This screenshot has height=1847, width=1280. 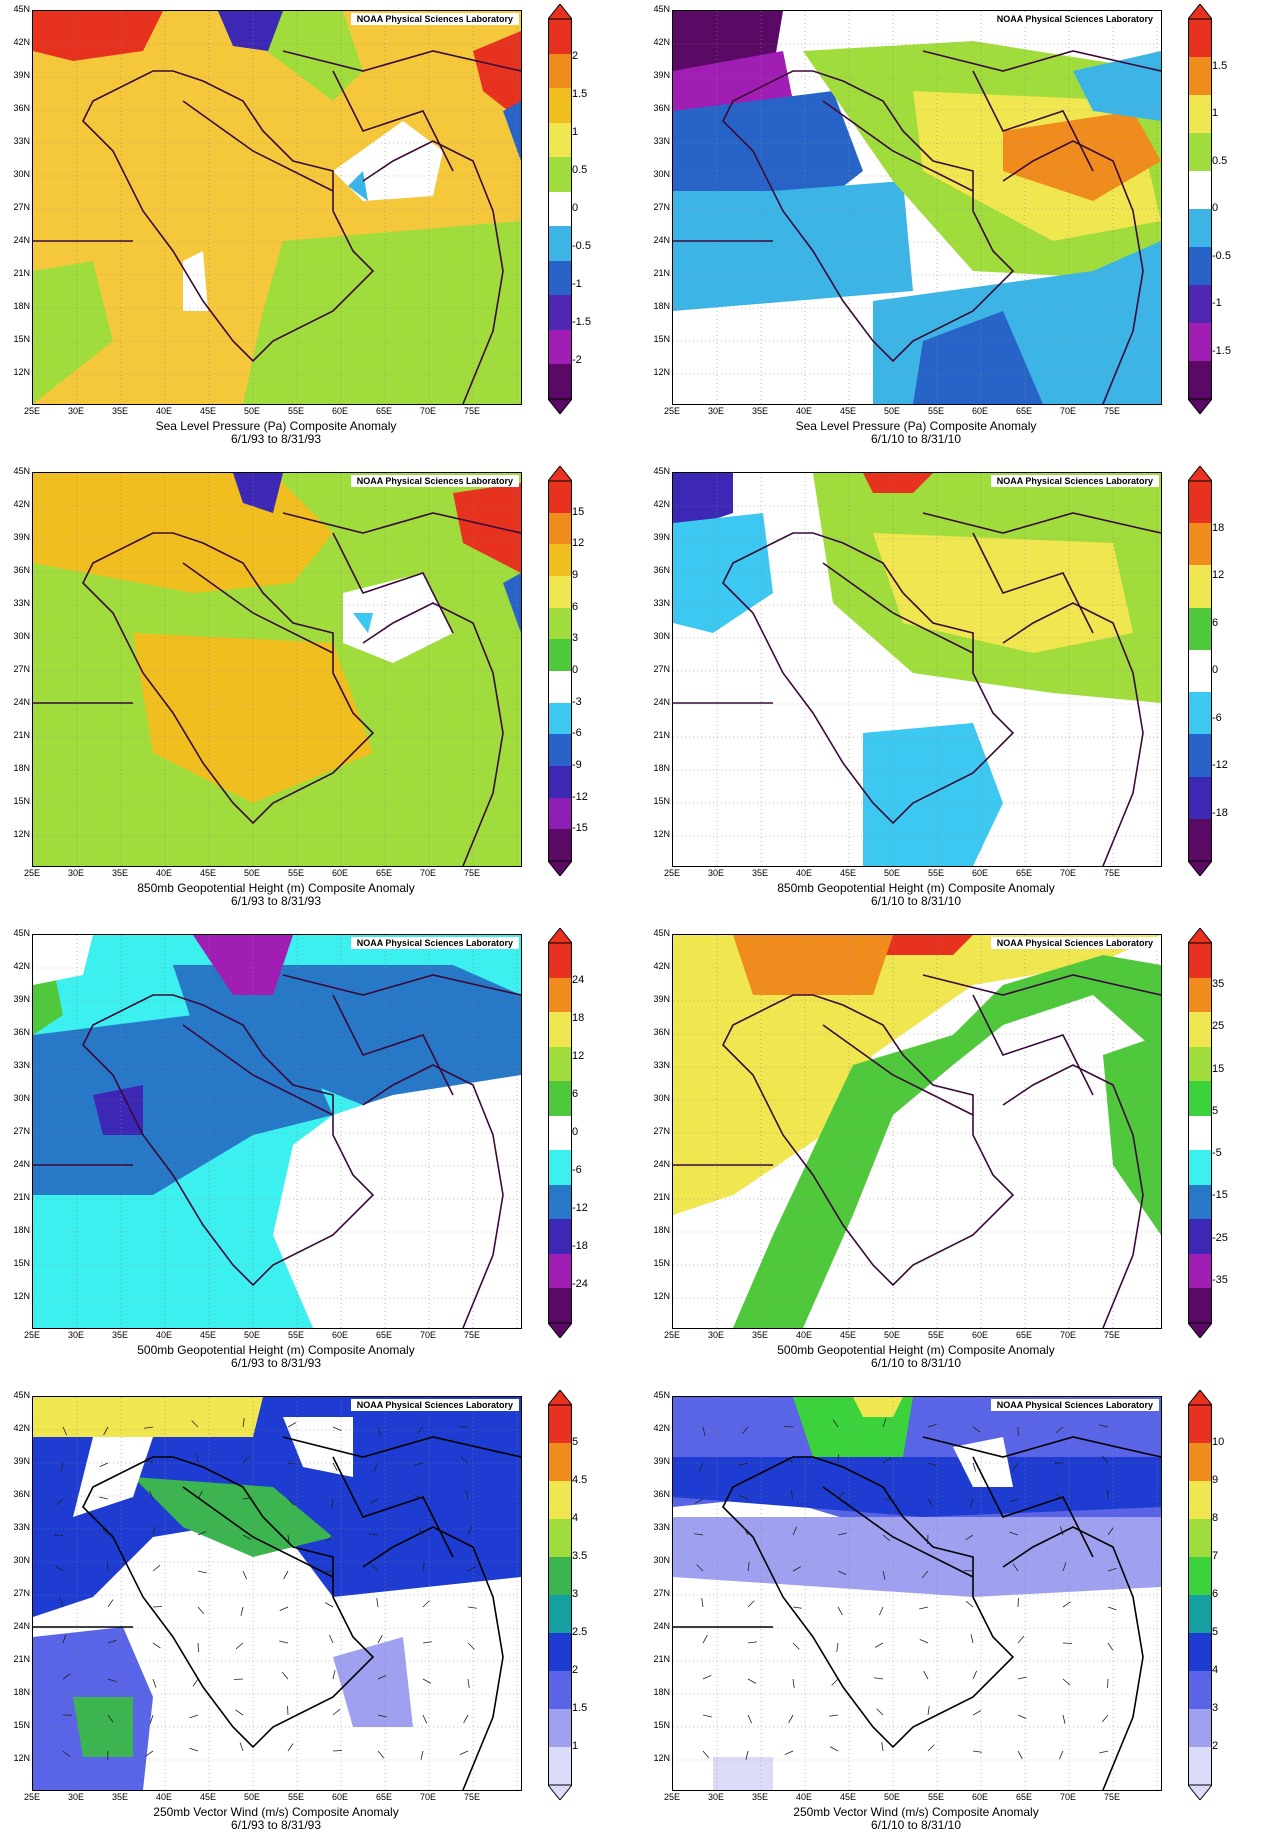 What do you see at coordinates (575, 1594) in the screenshot?
I see `colorbar-tick-label: 3` at bounding box center [575, 1594].